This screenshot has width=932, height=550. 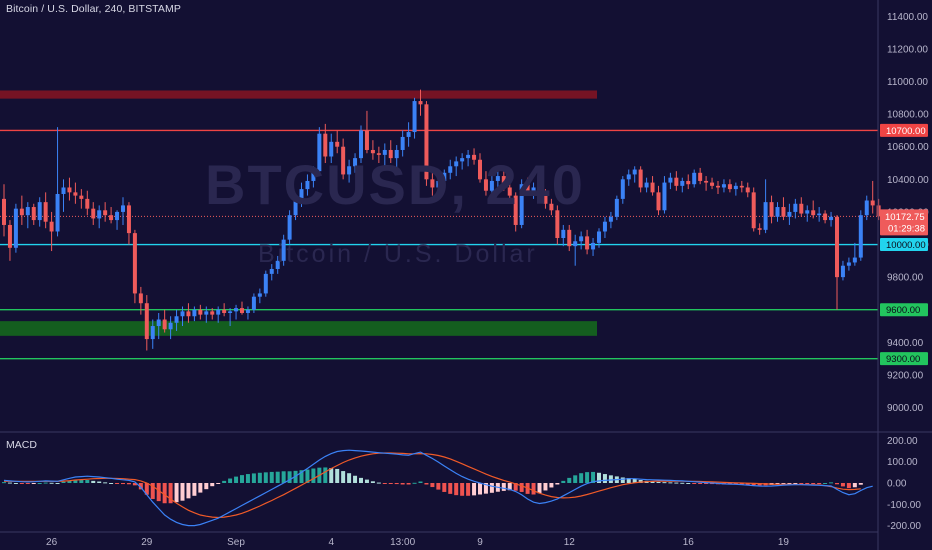 I want to click on macd-panel, so click(x=437, y=488).